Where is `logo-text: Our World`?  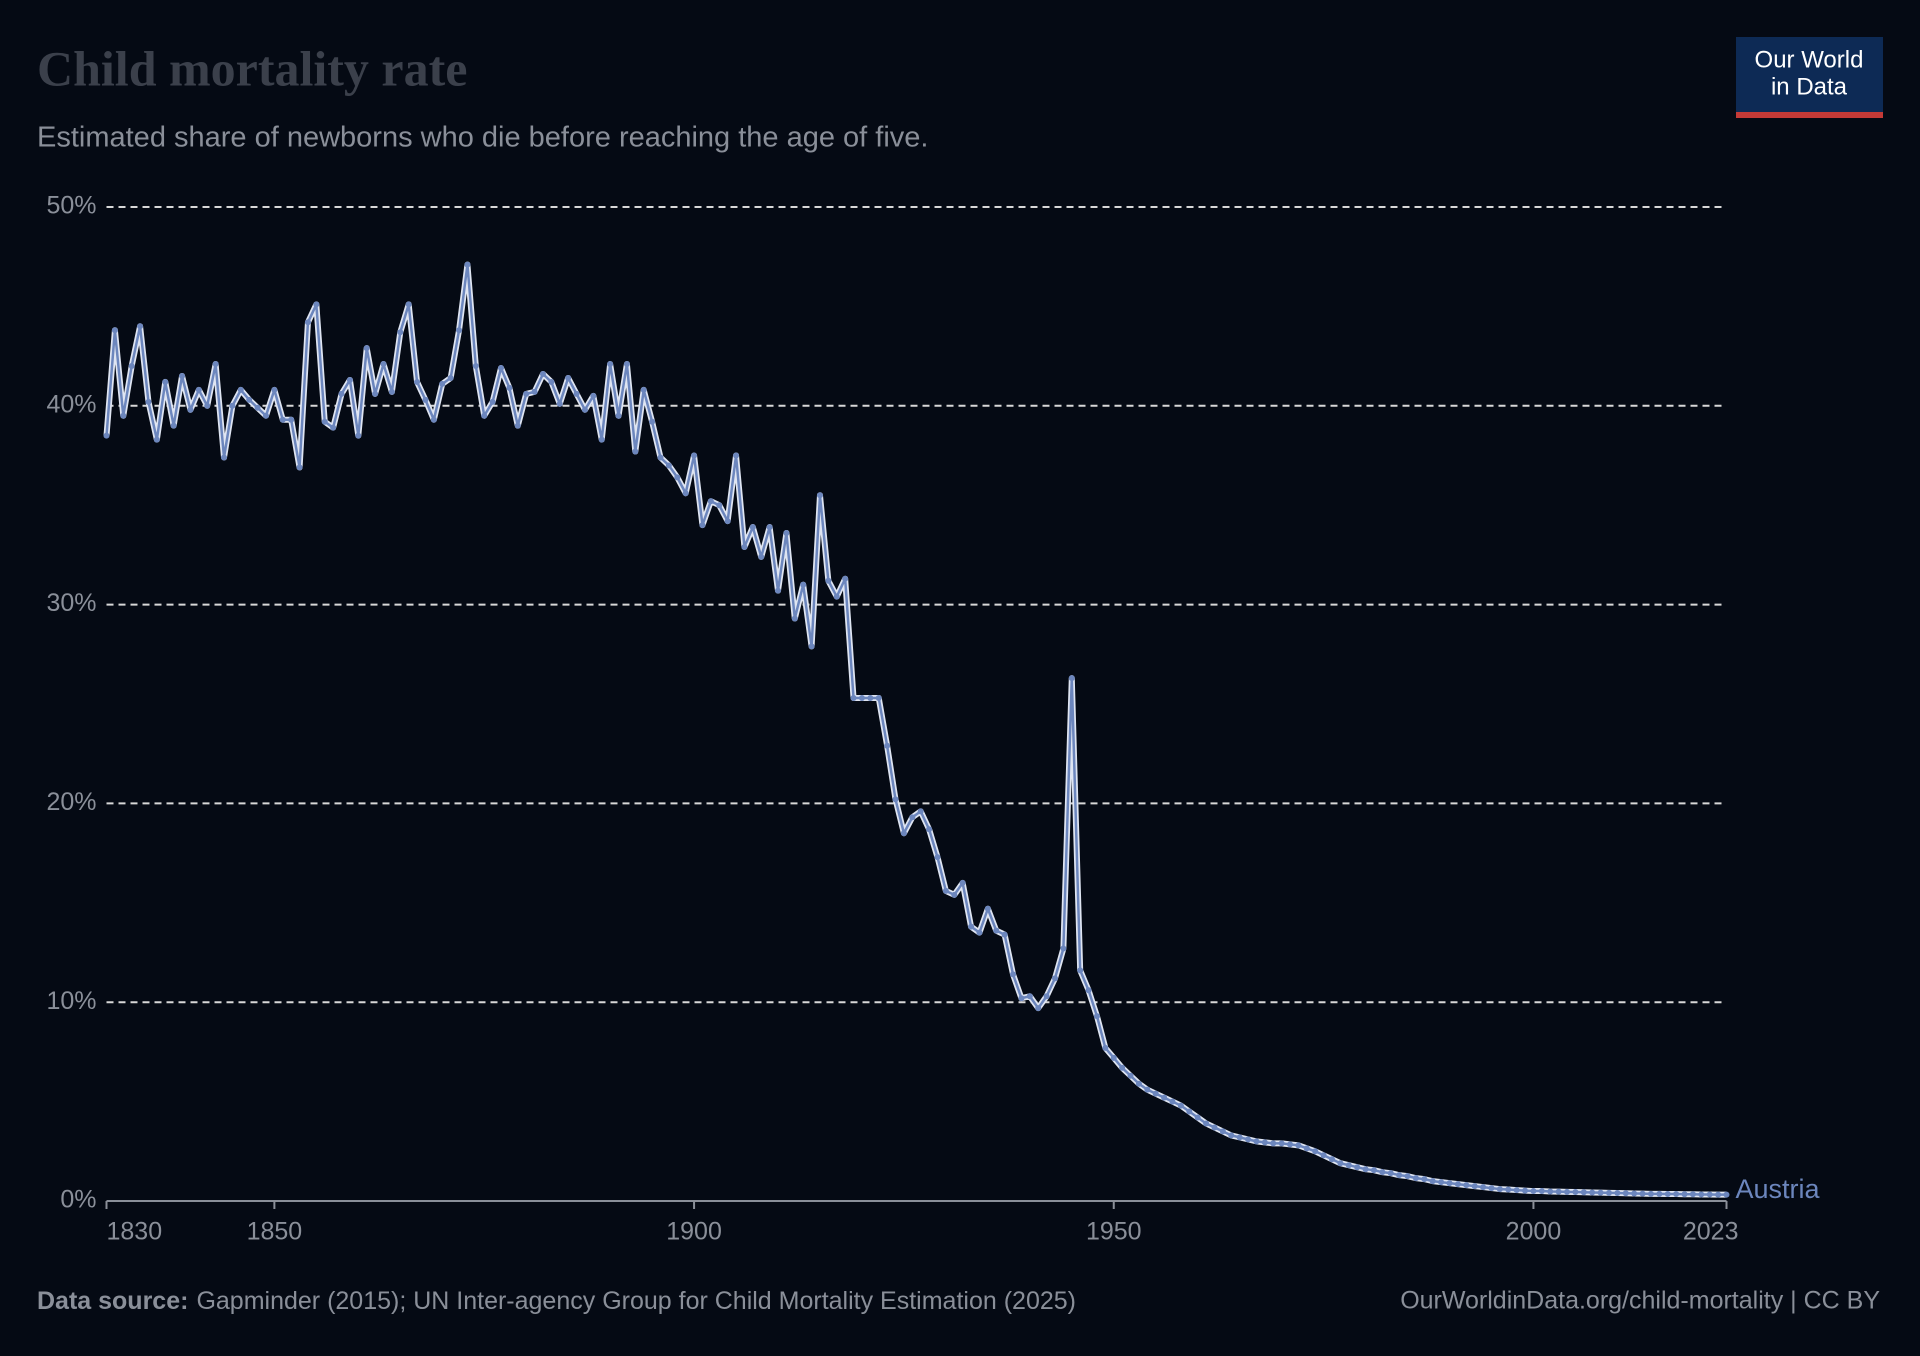 logo-text: Our World is located at coordinates (1809, 59).